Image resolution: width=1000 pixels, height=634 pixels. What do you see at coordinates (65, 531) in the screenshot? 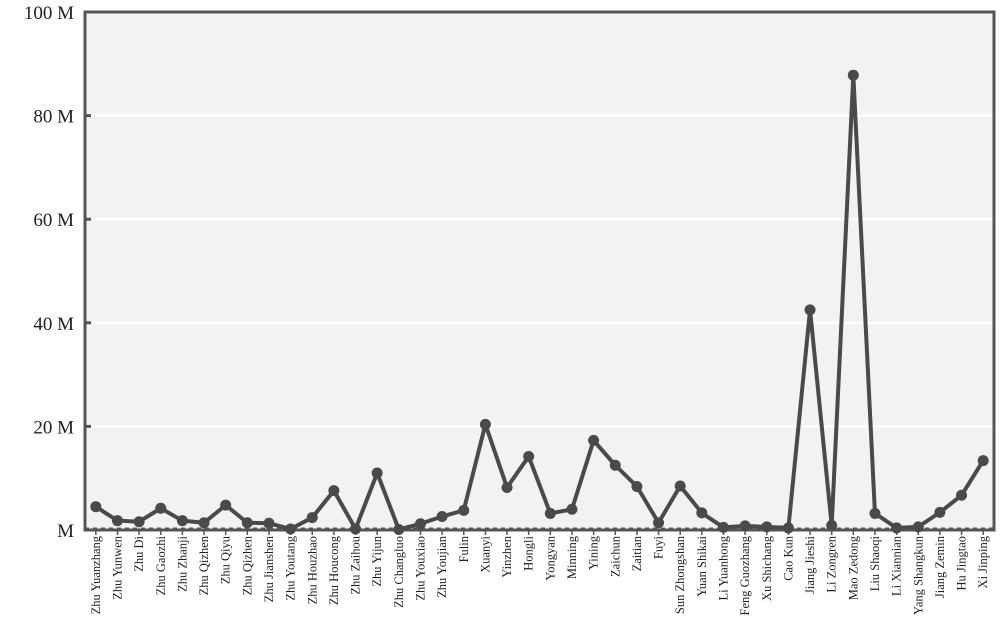
I see `y-tick-label: M` at bounding box center [65, 531].